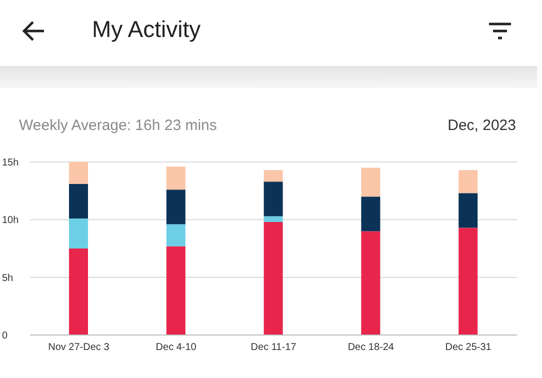 The width and height of the screenshot is (542, 378). Describe the element at coordinates (468, 348) in the screenshot. I see `x-tick-label: Dec 25-31` at that location.